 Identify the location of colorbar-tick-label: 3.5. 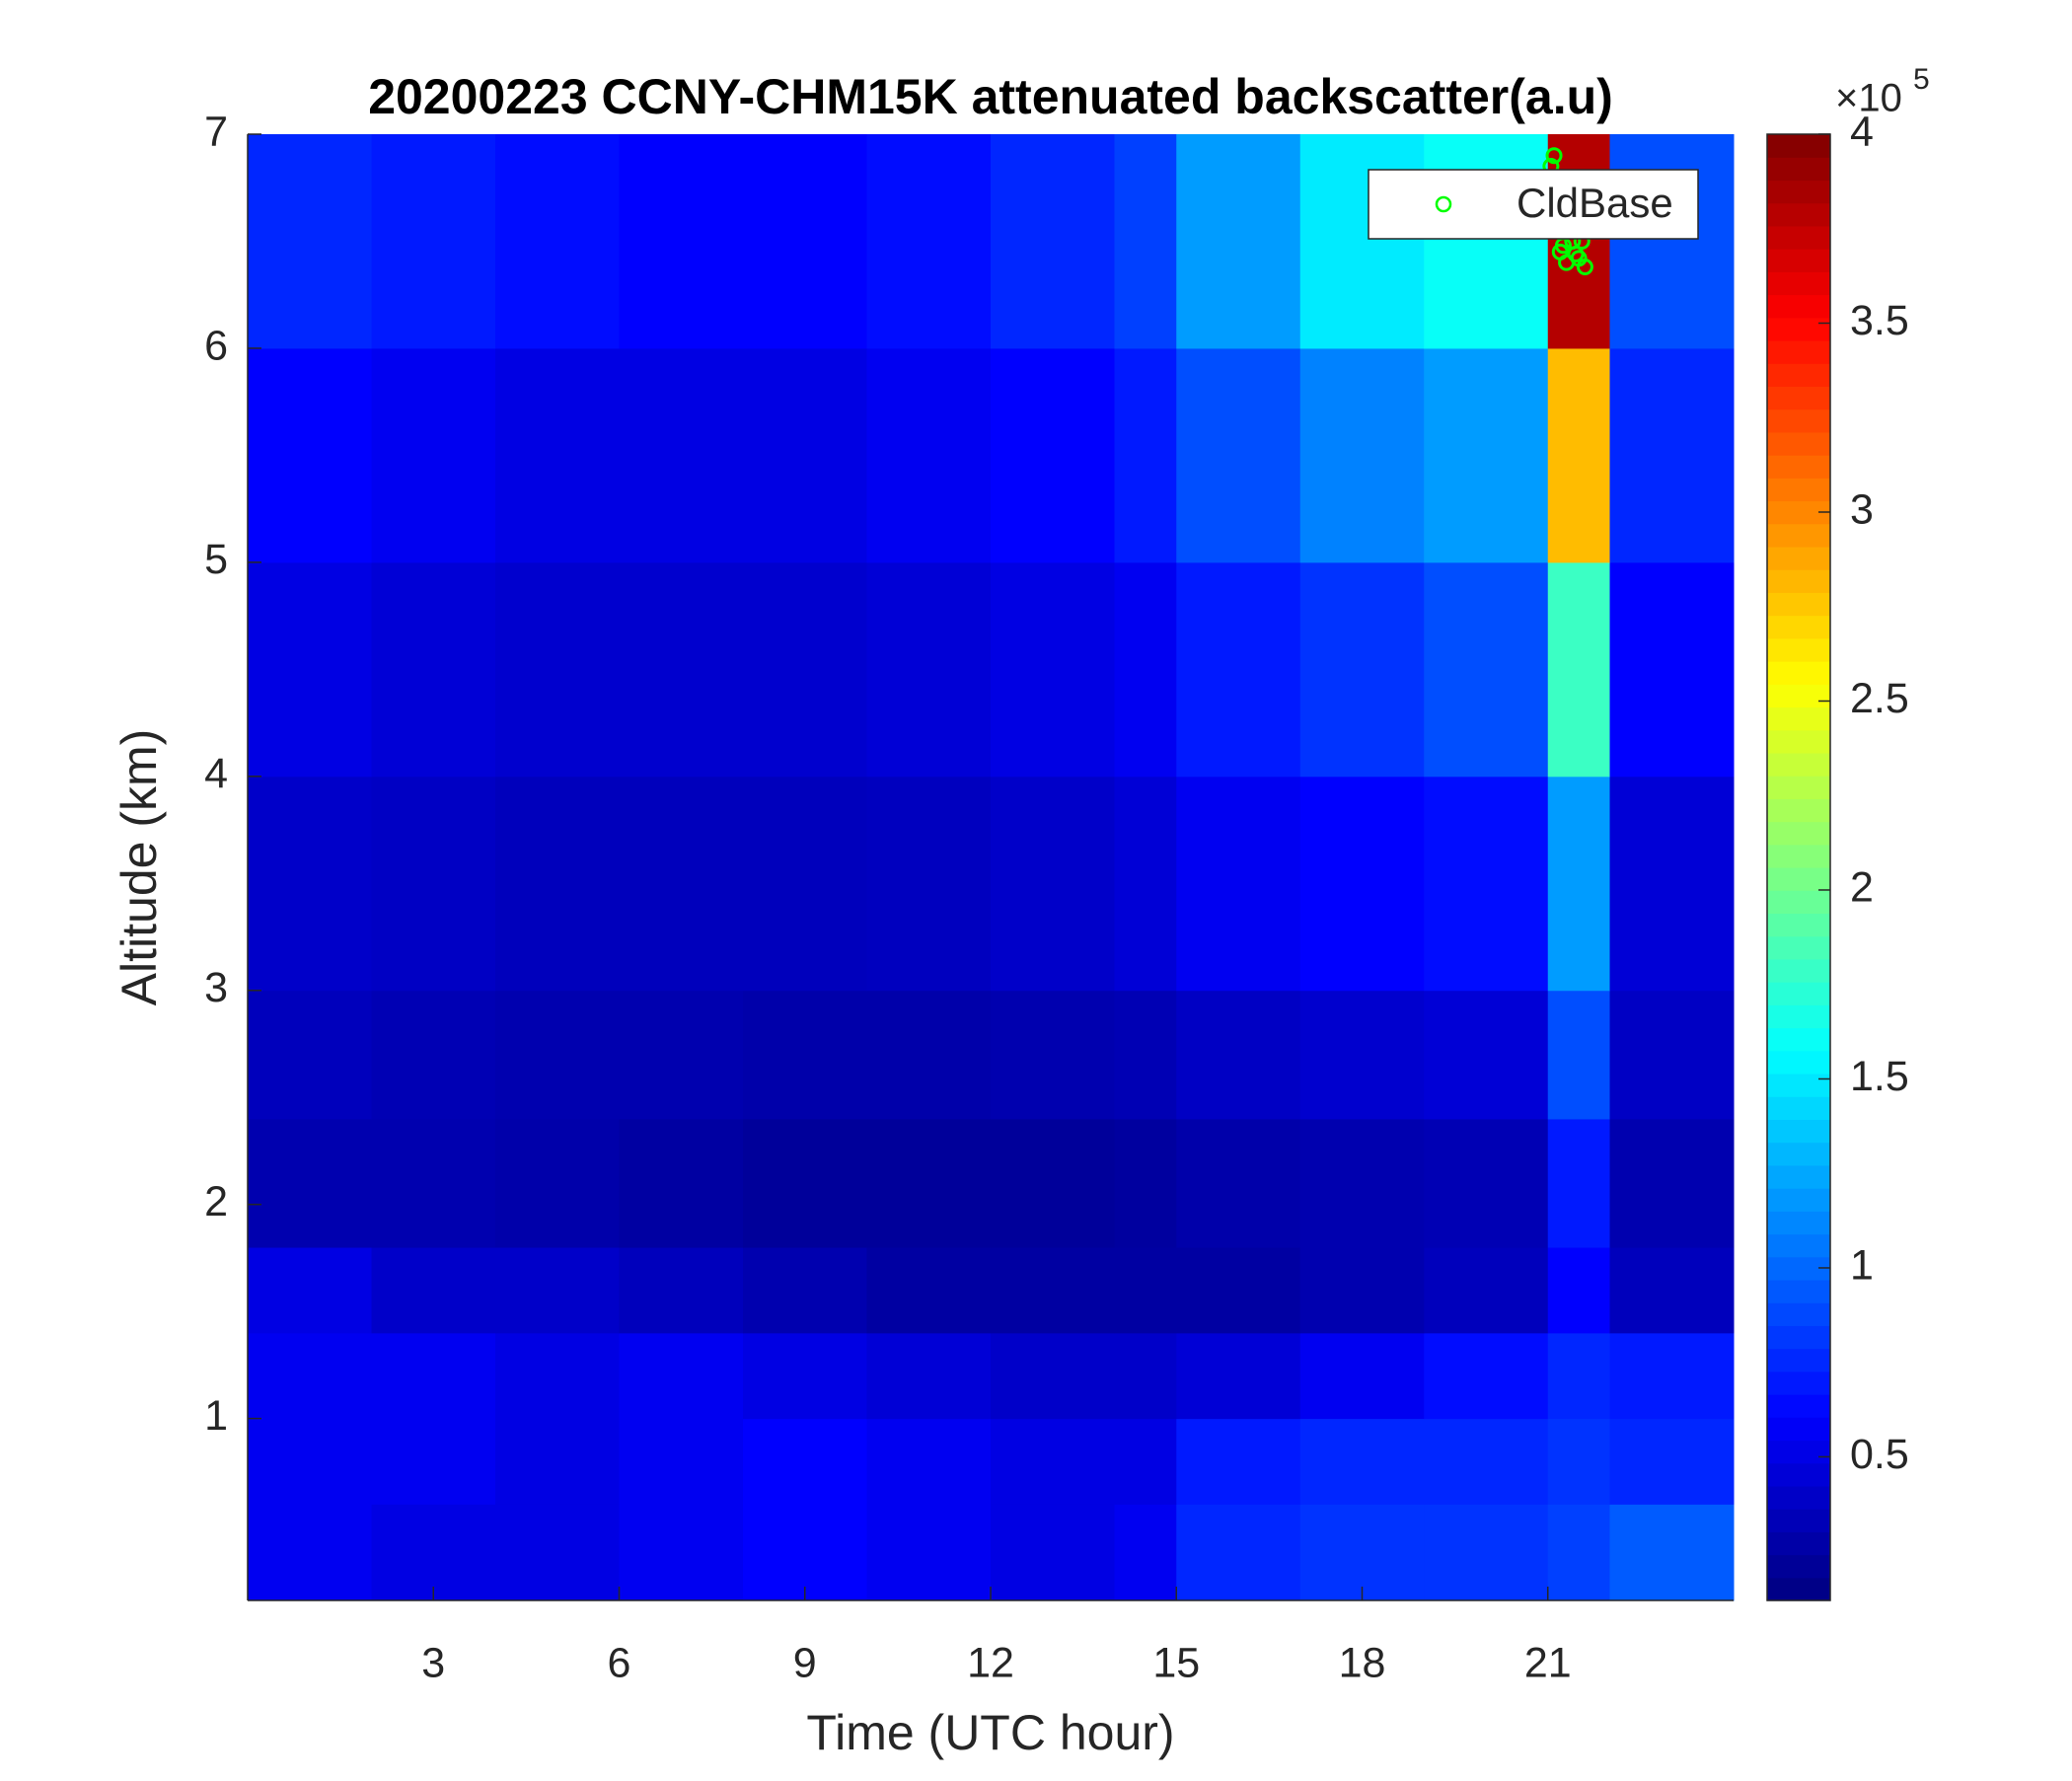
(1880, 320).